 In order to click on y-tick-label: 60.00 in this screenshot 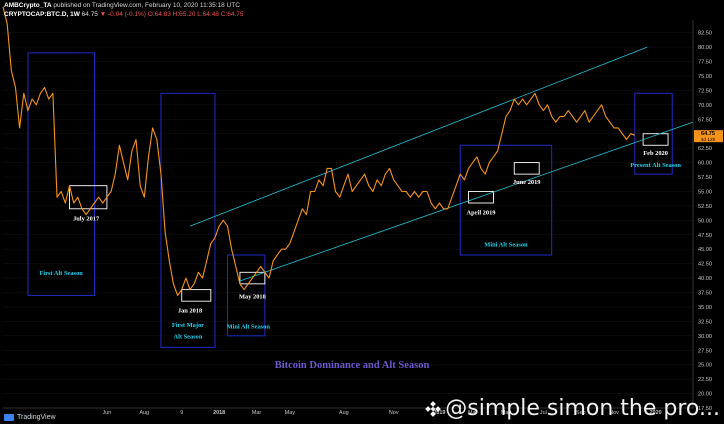, I will do `click(705, 164)`.